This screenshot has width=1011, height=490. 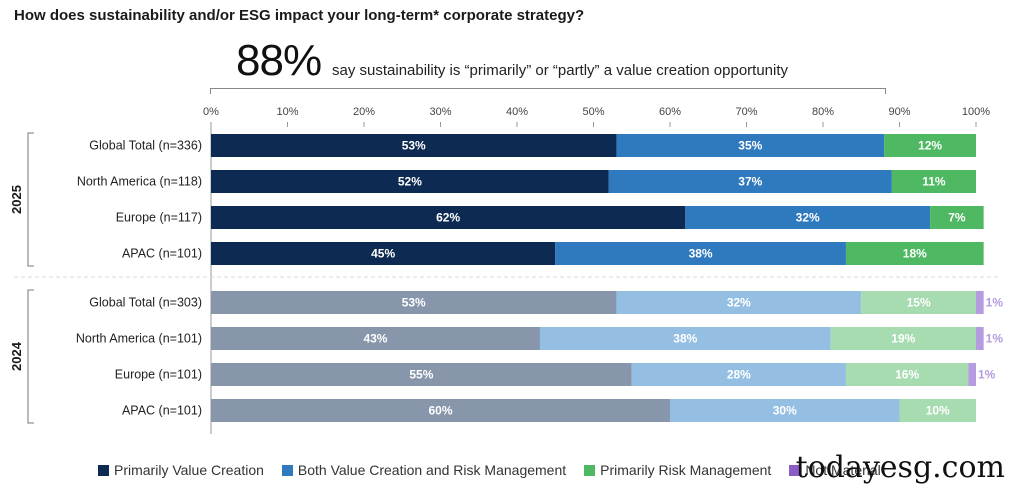 I want to click on data-label: 52%, so click(x=410, y=182).